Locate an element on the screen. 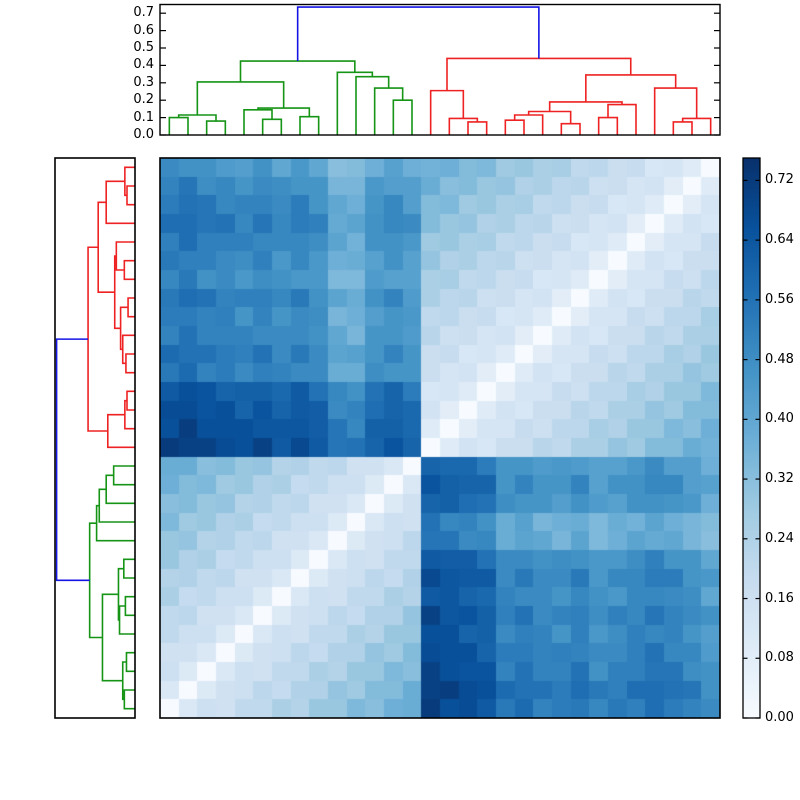 The height and width of the screenshot is (800, 800). colorbar-tick-label: 0.56 is located at coordinates (779, 299).